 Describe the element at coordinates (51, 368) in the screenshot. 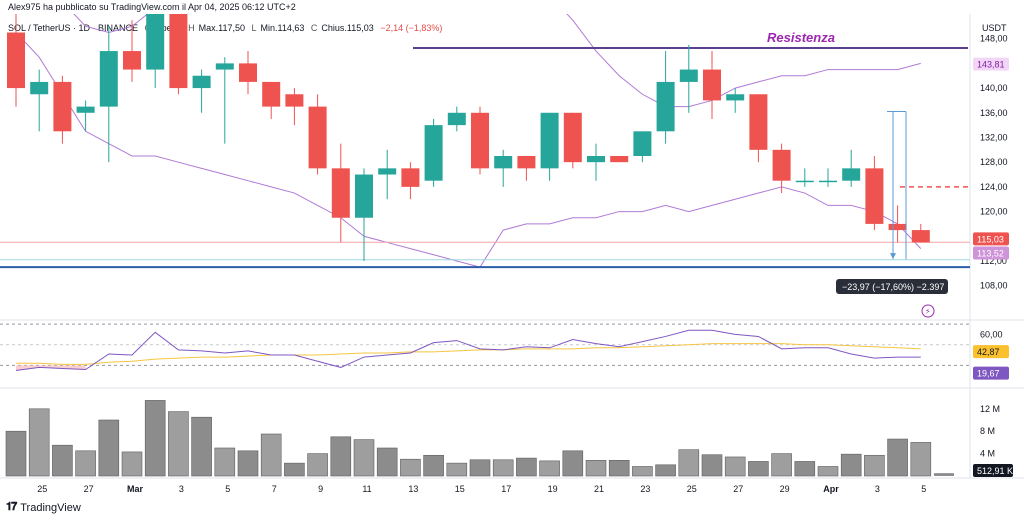

I see `rsi-oversold-fill` at that location.